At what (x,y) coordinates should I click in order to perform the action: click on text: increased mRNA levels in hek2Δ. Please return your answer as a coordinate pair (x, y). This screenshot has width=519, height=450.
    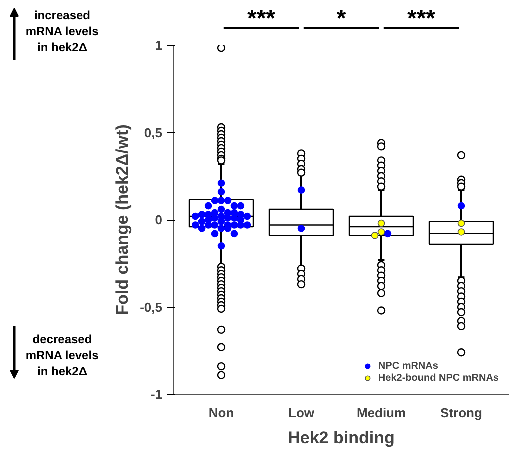
    Looking at the image, I should click on (63, 31).